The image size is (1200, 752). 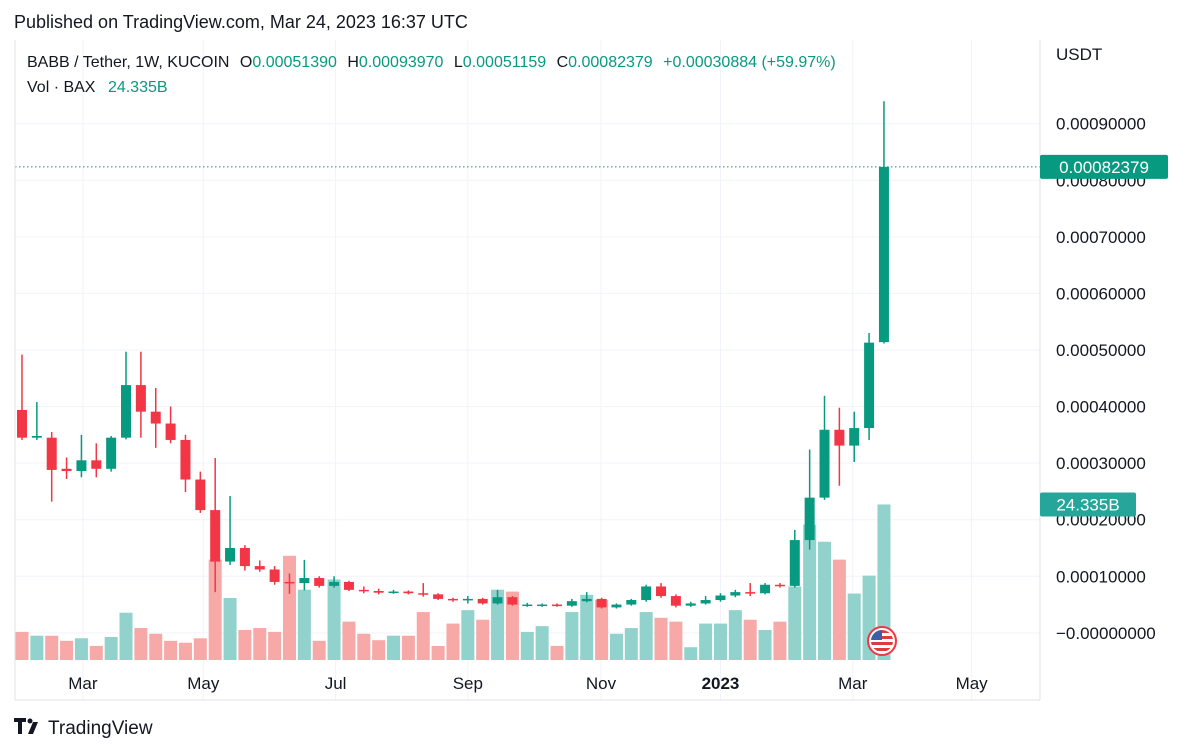 What do you see at coordinates (100, 728) in the screenshot?
I see `brand-name: TradingView` at bounding box center [100, 728].